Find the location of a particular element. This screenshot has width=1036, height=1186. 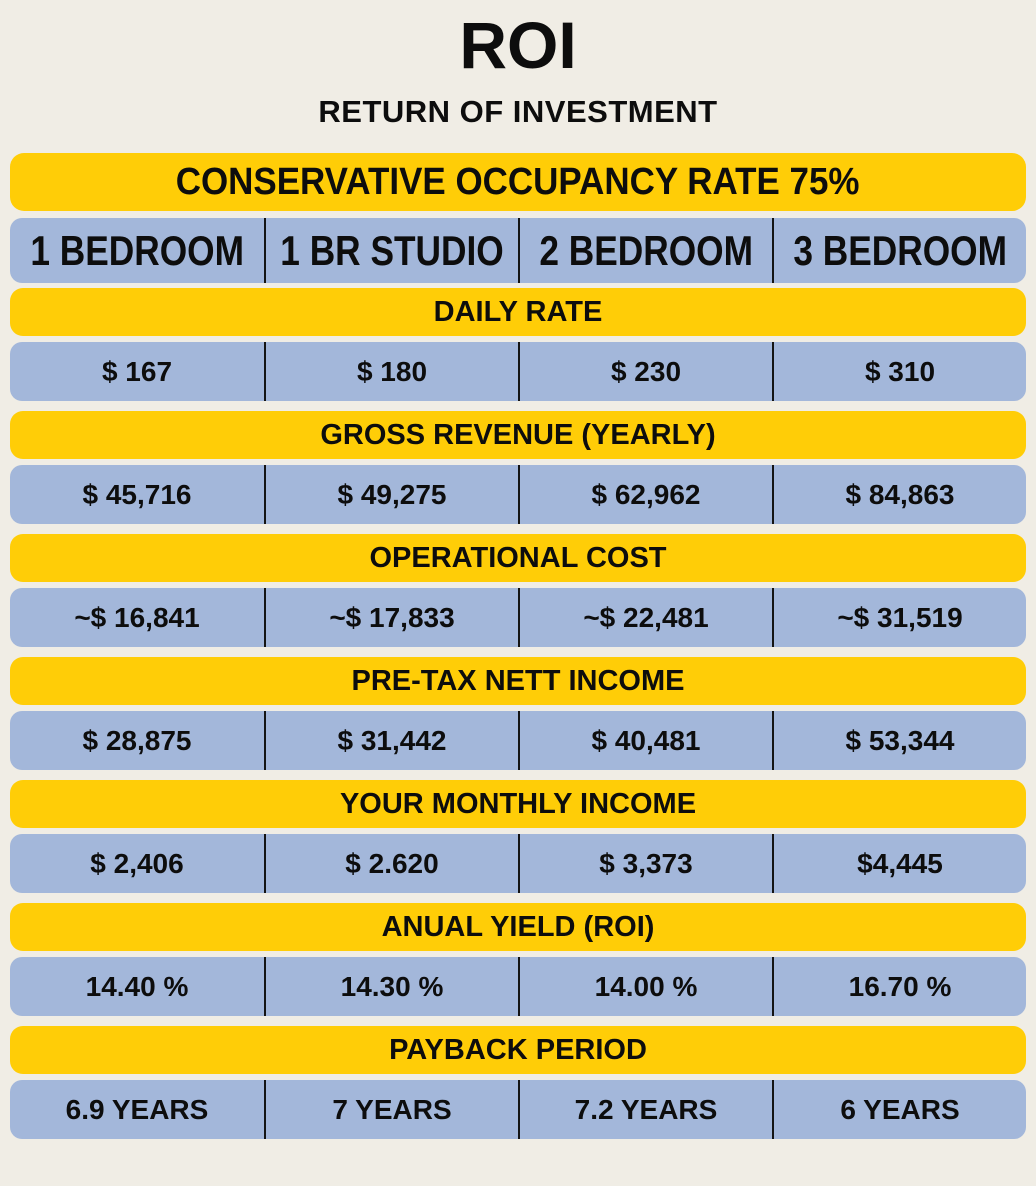

section-label-text: YOUR MONTHLY INCOME is located at coordinates (518, 803).